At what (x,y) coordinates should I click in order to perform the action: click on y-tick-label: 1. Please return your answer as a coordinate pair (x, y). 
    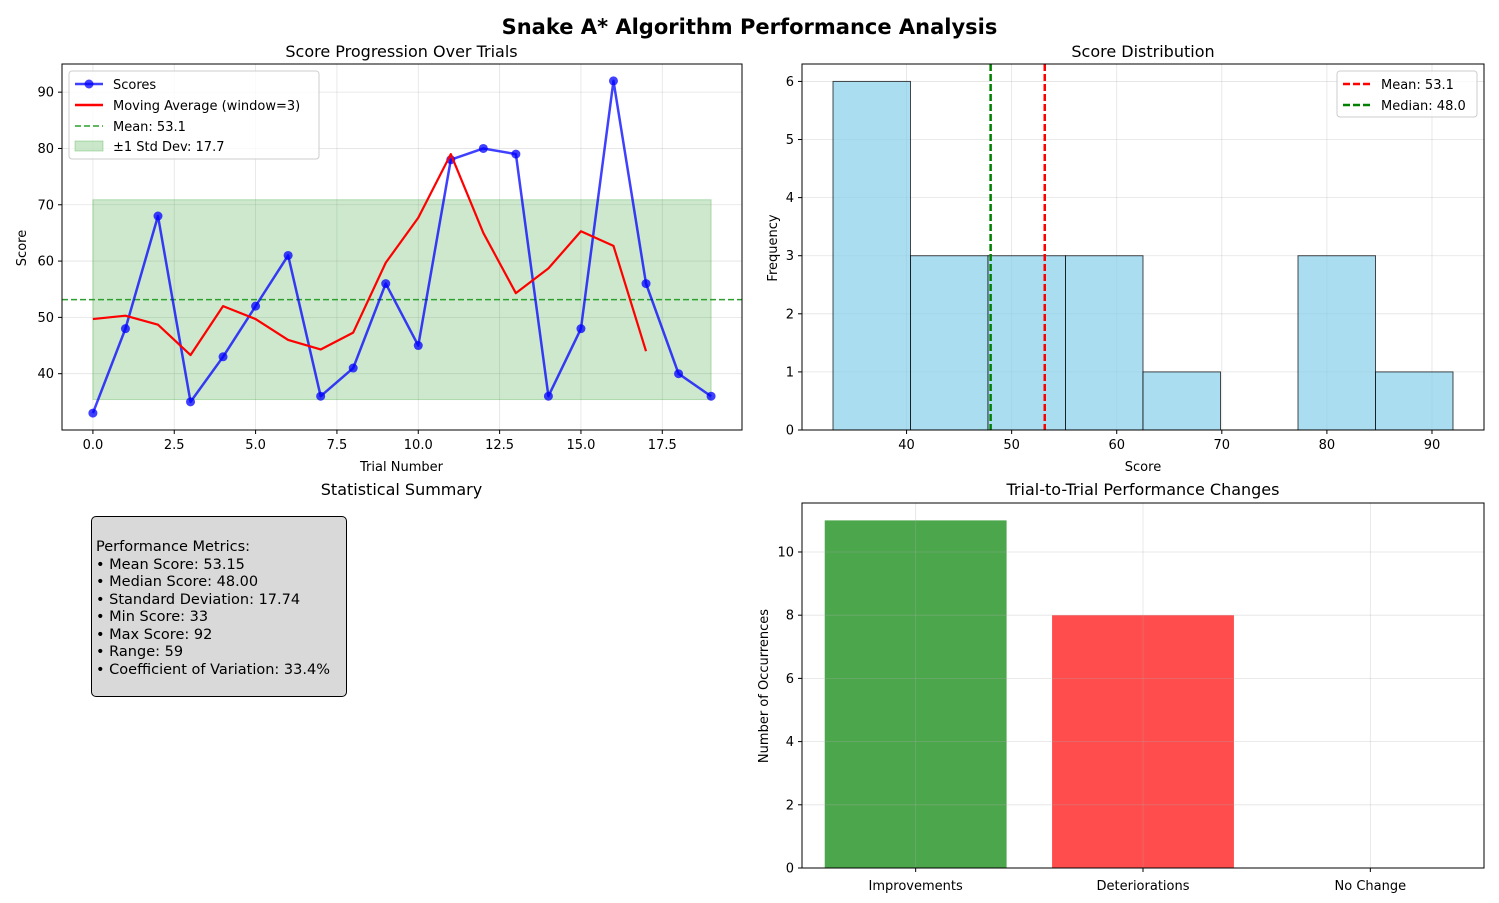
    Looking at the image, I should click on (790, 372).